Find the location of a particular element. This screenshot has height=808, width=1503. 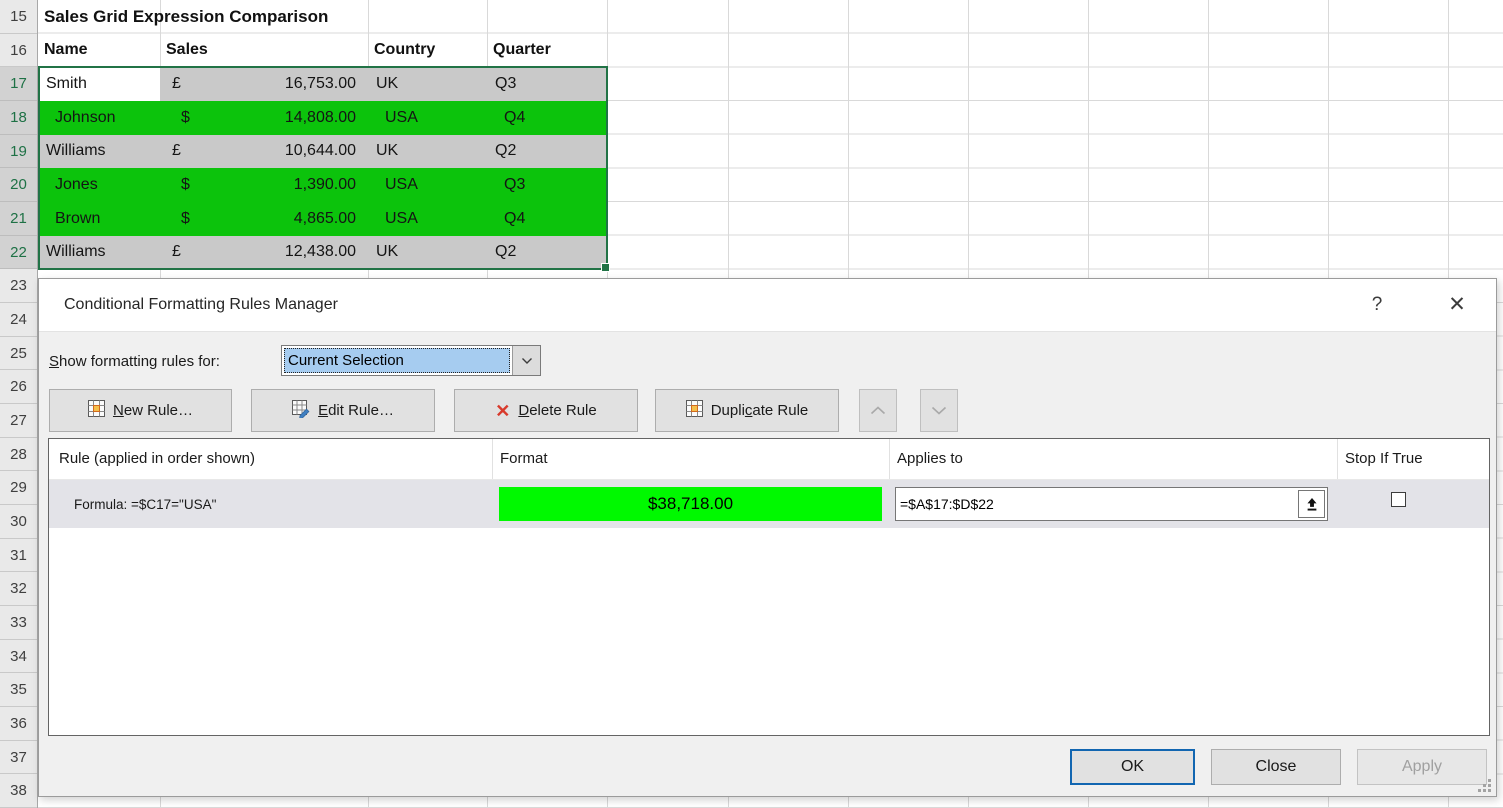

delete-rule-button: ✕ Delete Rule is located at coordinates (546, 410).